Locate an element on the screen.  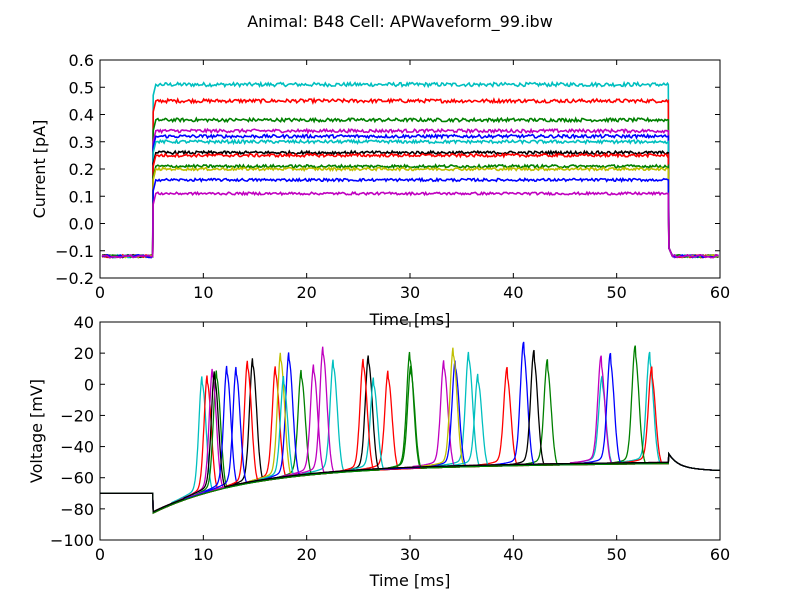
current-ytick-label: 0.1 is located at coordinates (81, 196).